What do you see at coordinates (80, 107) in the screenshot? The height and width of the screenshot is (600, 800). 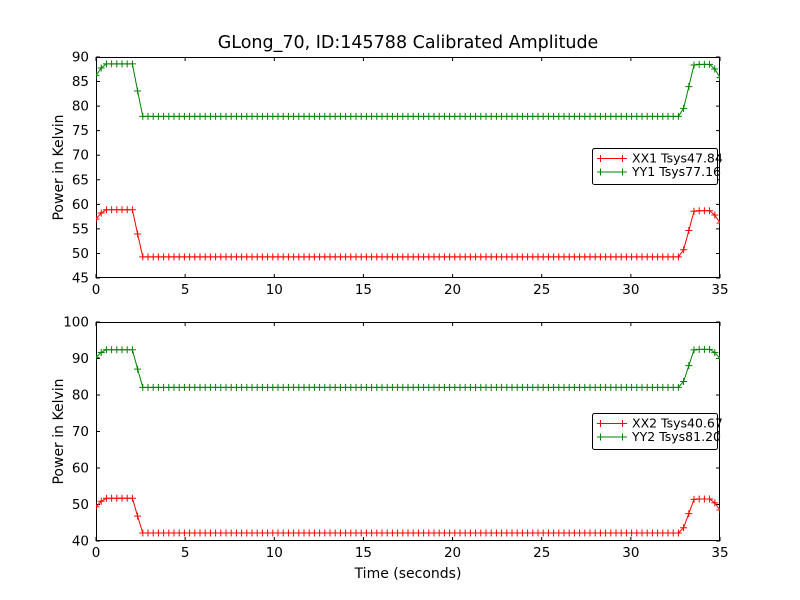 I see `y-tick-label-top-7: 80` at bounding box center [80, 107].